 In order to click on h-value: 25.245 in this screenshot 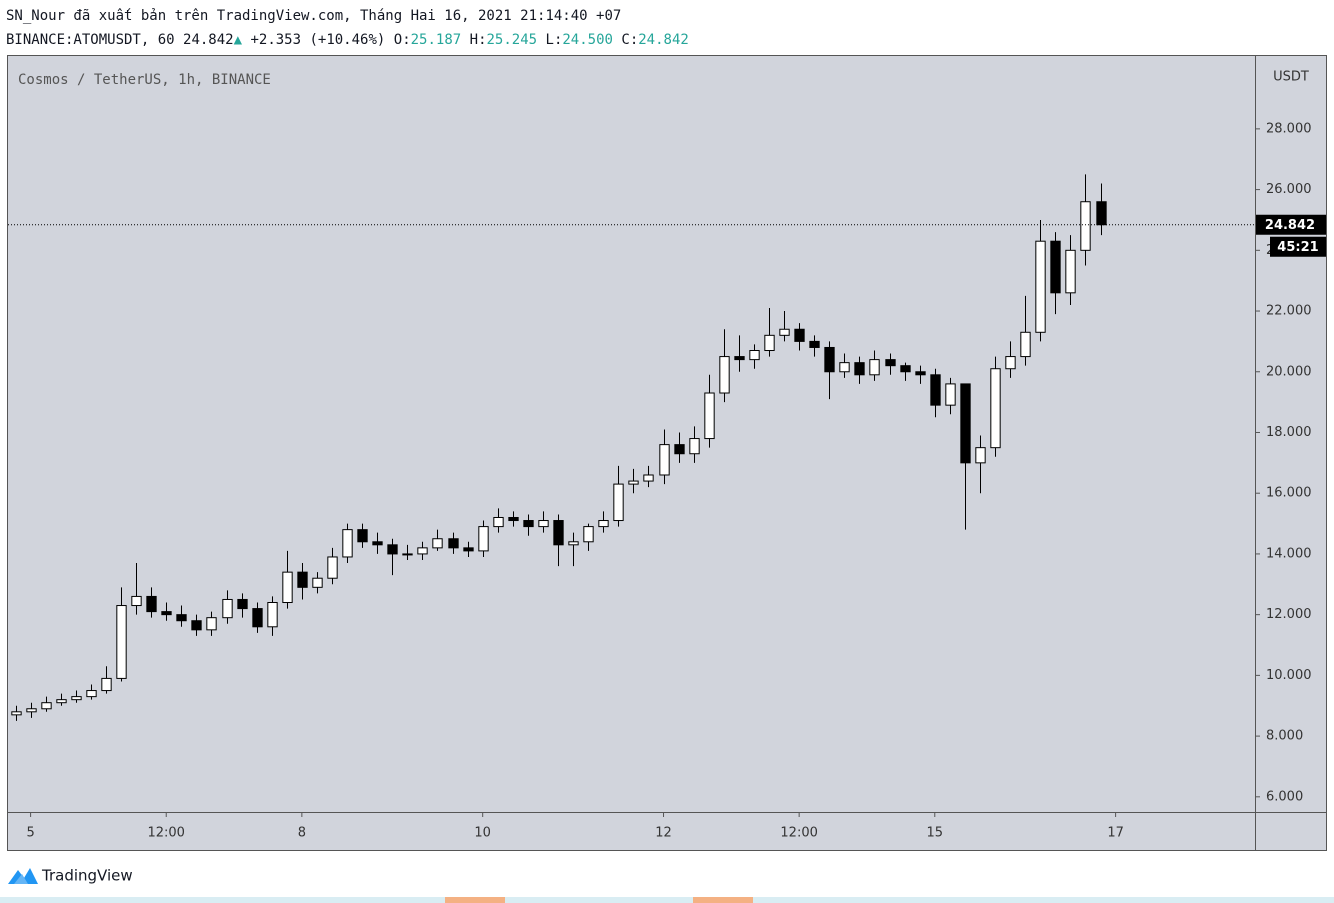, I will do `click(512, 40)`.